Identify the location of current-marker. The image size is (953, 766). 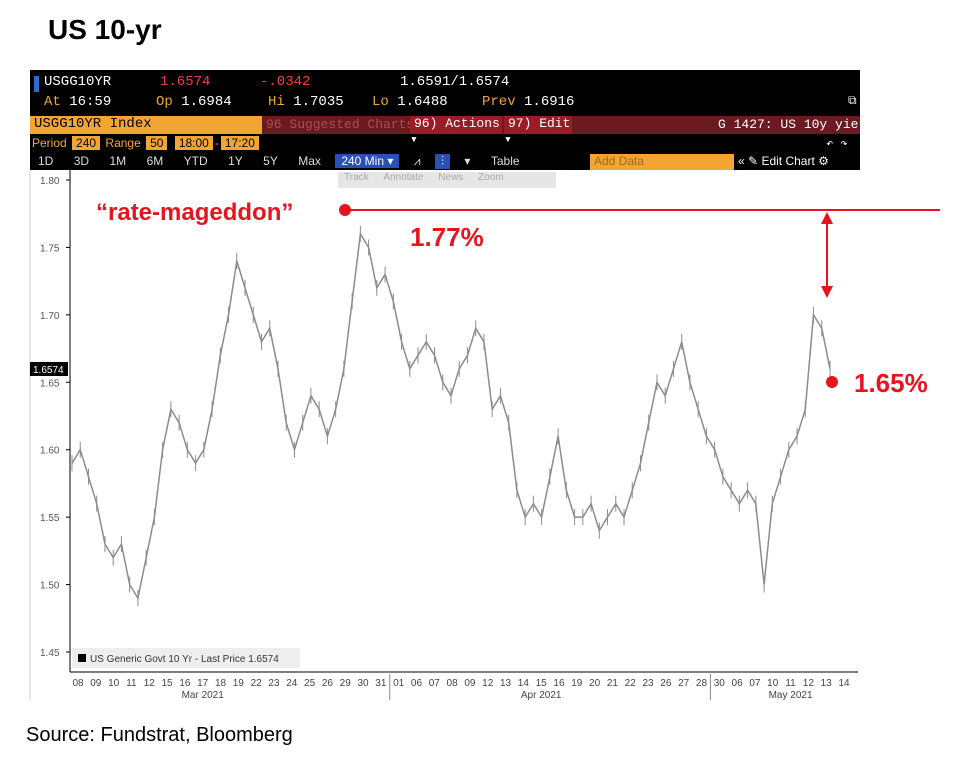
(832, 382).